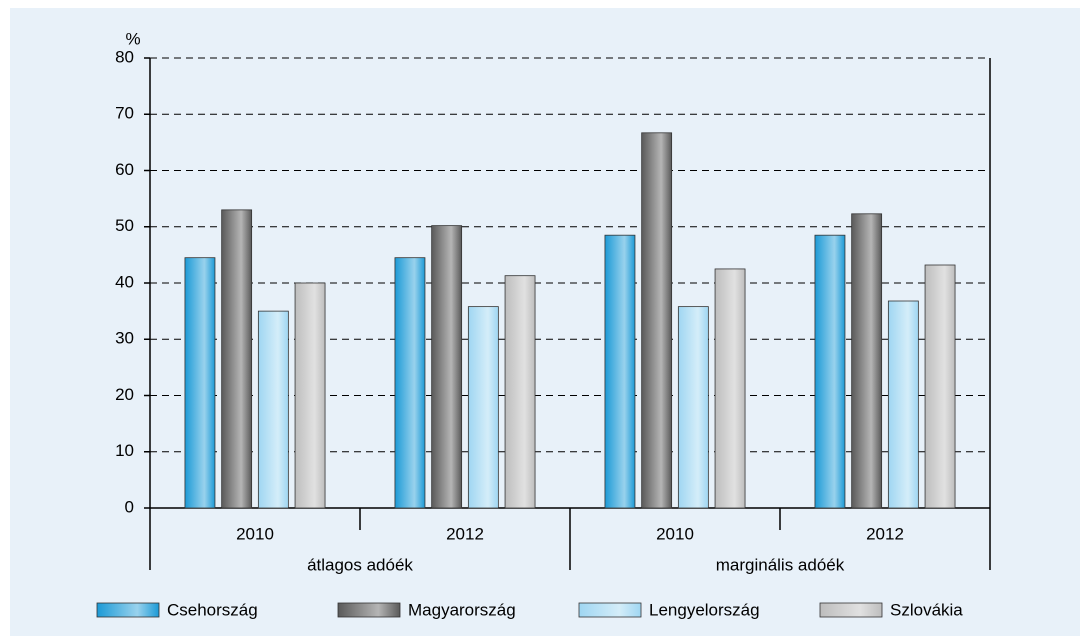 The image size is (1090, 644). I want to click on legend-label: Lengyelország, so click(704, 609).